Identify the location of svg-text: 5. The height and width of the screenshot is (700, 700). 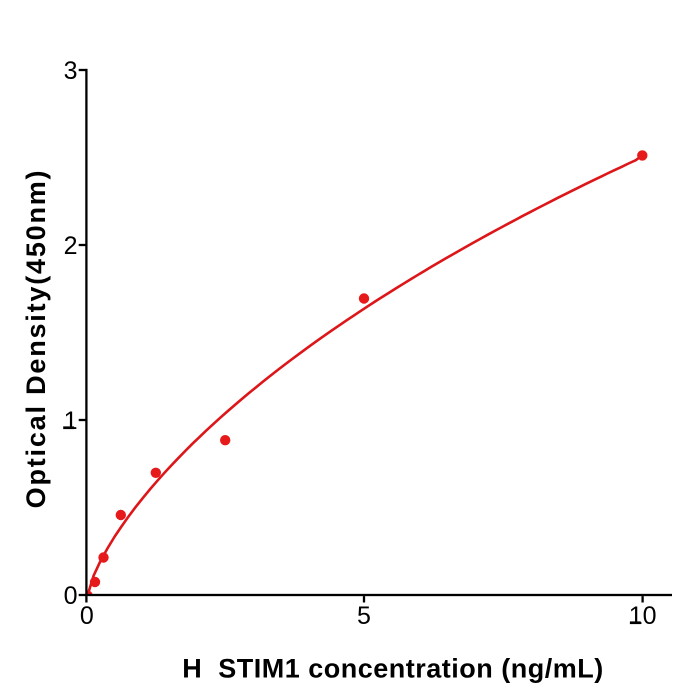
(364, 616).